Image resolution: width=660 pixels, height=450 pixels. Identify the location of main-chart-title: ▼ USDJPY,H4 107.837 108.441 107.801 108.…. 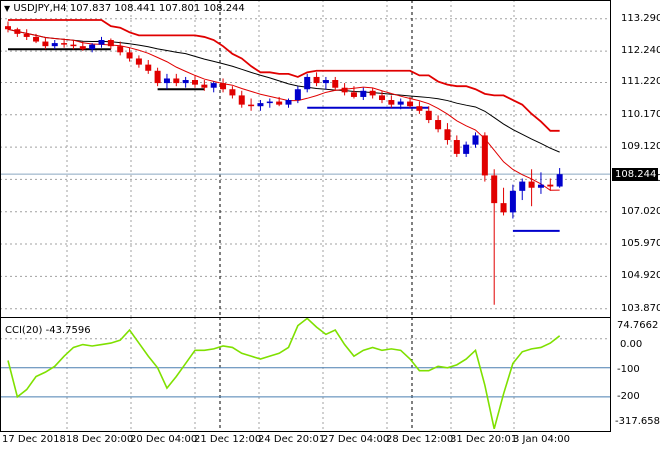
(124, 8).